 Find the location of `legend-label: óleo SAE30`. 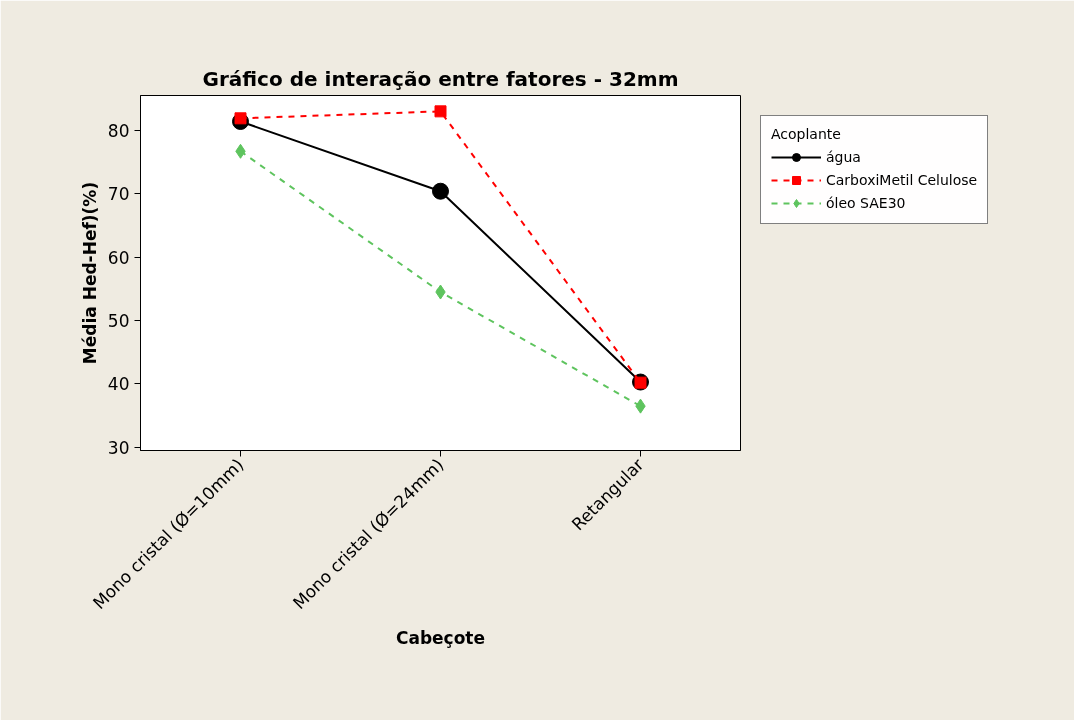

legend-label: óleo SAE30 is located at coordinates (866, 203).